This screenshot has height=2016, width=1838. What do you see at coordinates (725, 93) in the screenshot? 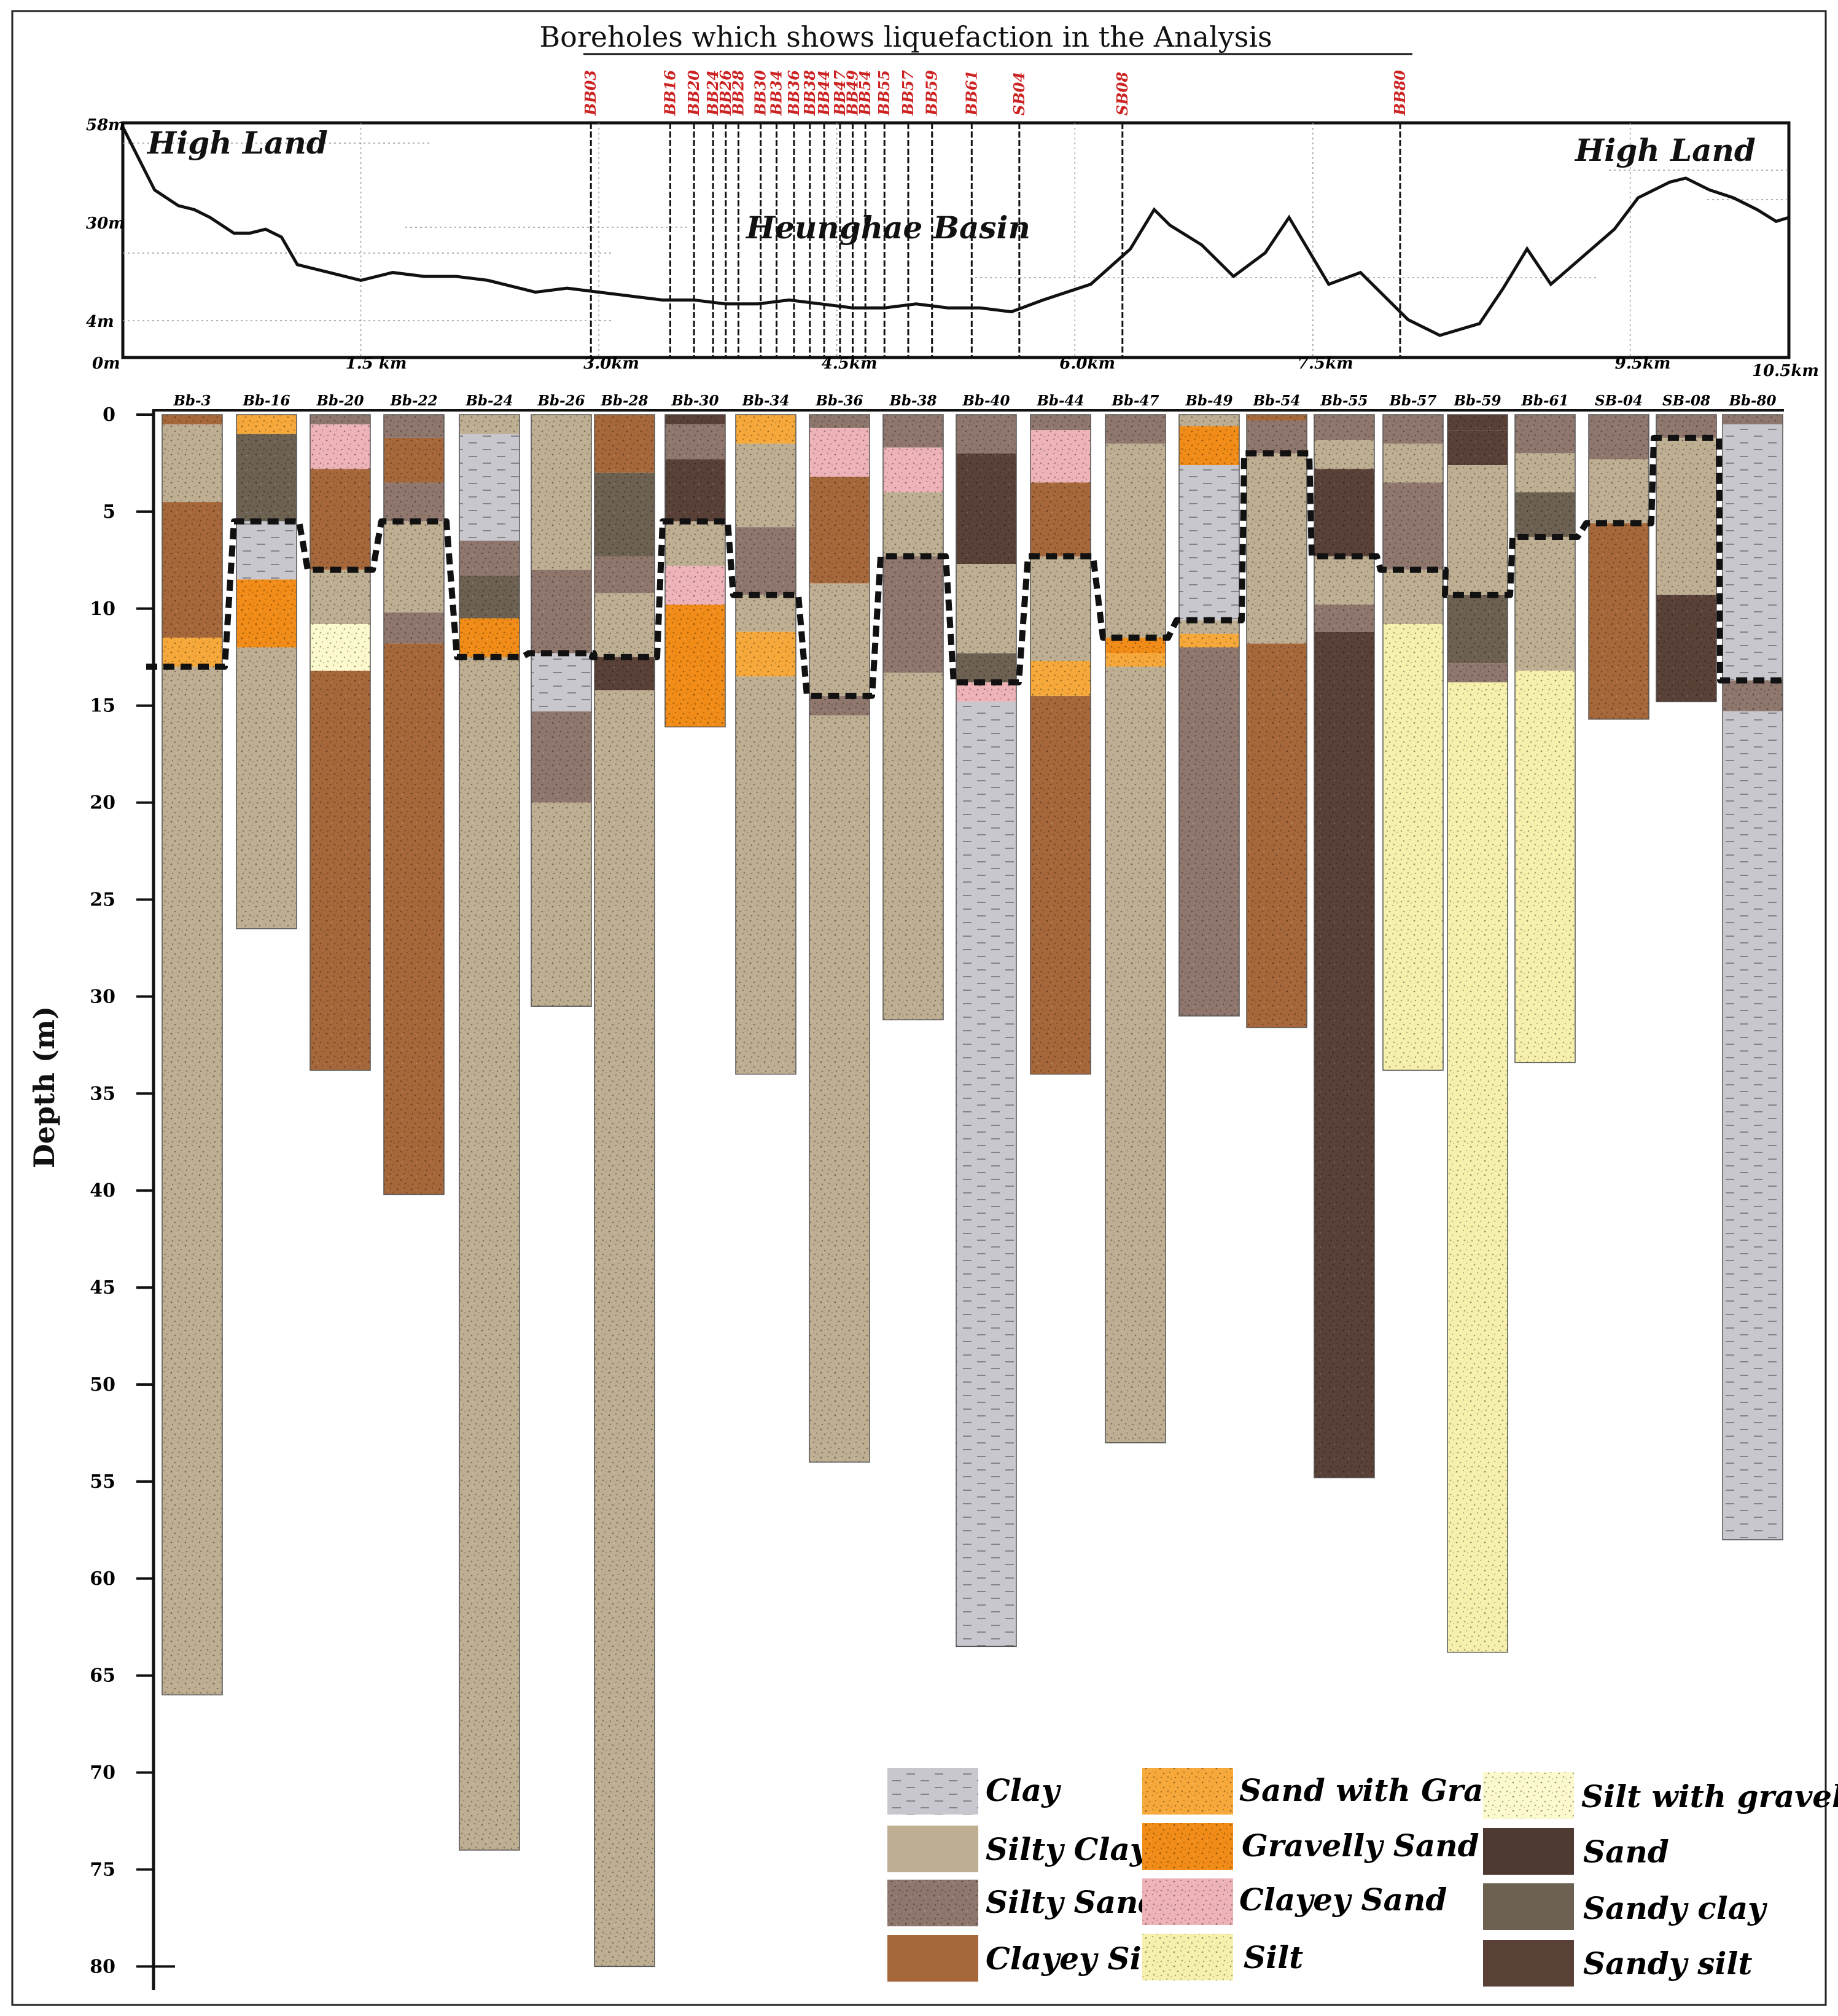
I see `liquefied-borehole-label-bb26: BB26` at bounding box center [725, 93].